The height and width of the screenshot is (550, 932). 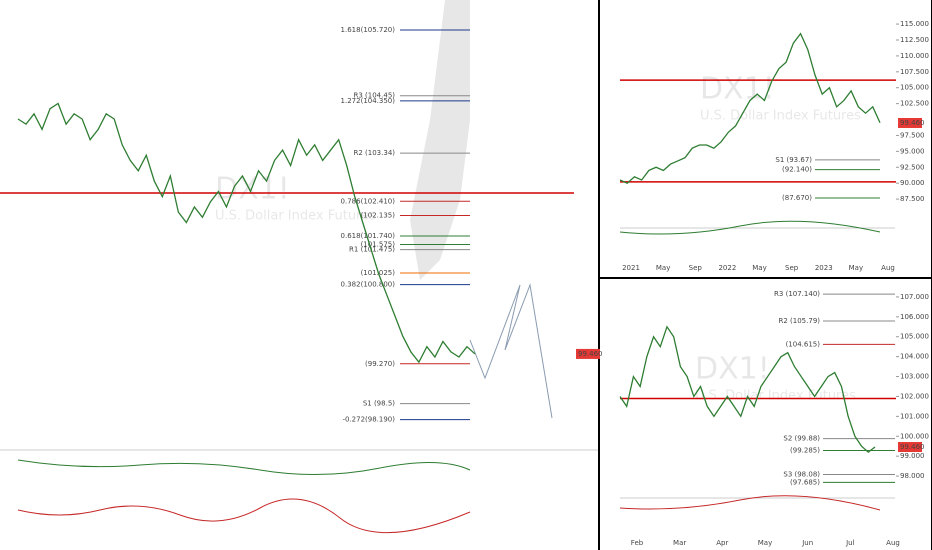 What do you see at coordinates (679, 543) in the screenshot?
I see `x-tick-label: Mar` at bounding box center [679, 543].